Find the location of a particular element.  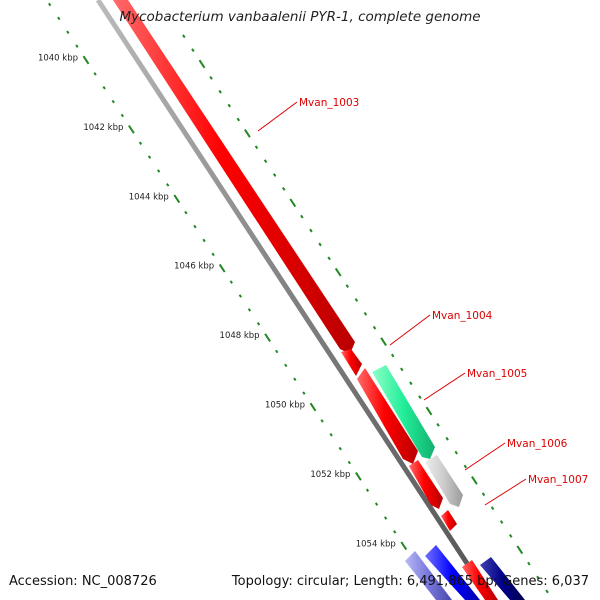

gene-label: Mvan_1007 is located at coordinates (558, 480).